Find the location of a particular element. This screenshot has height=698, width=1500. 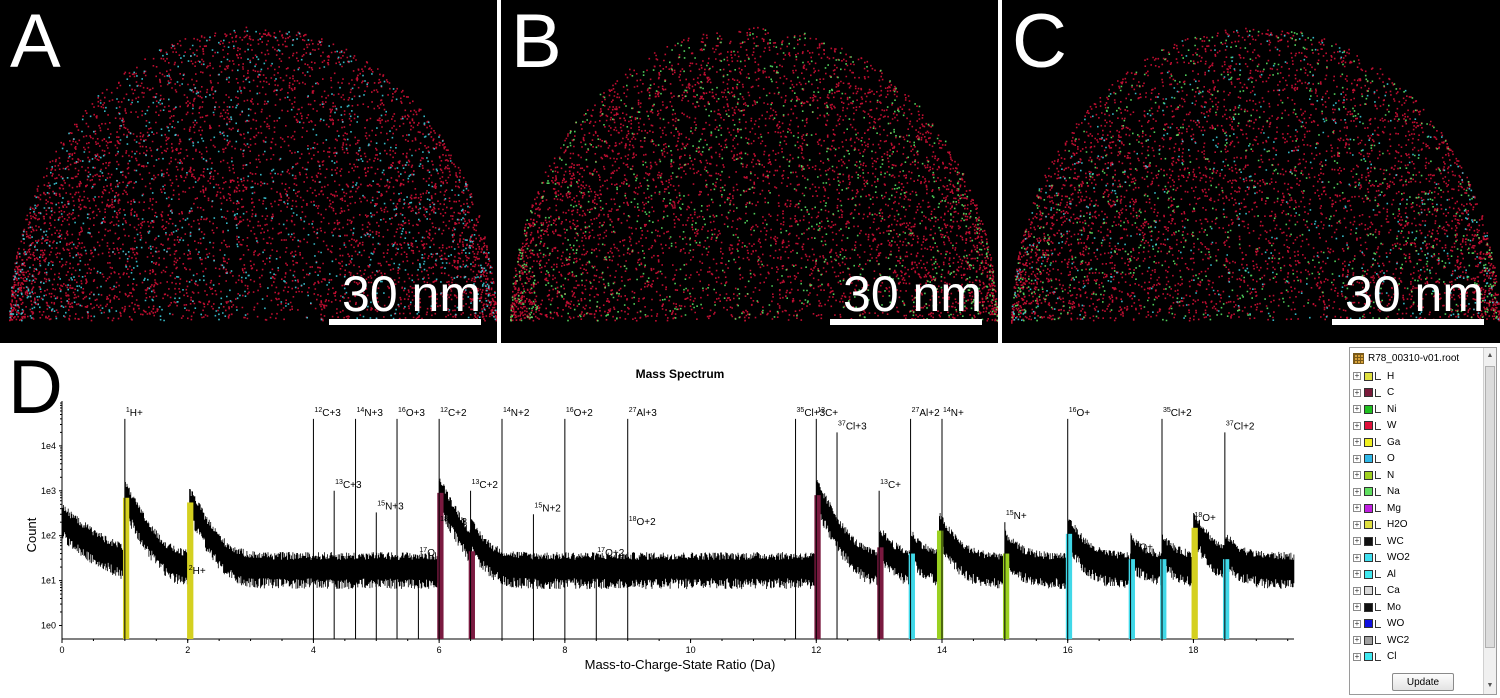

x-tick-label: 10 is located at coordinates (691, 650).